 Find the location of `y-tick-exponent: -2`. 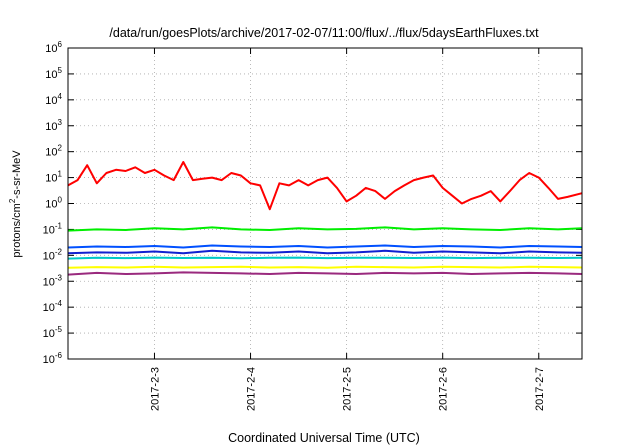

y-tick-exponent: -2 is located at coordinates (59, 251).